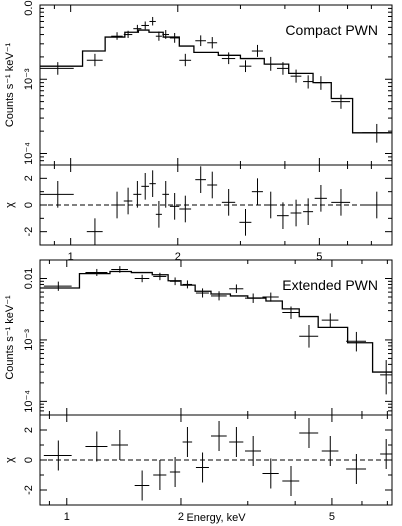 This screenshot has height=526, width=402. Describe the element at coordinates (29, 278) in the screenshot. I see `y-tick-label: 0.01` at that location.